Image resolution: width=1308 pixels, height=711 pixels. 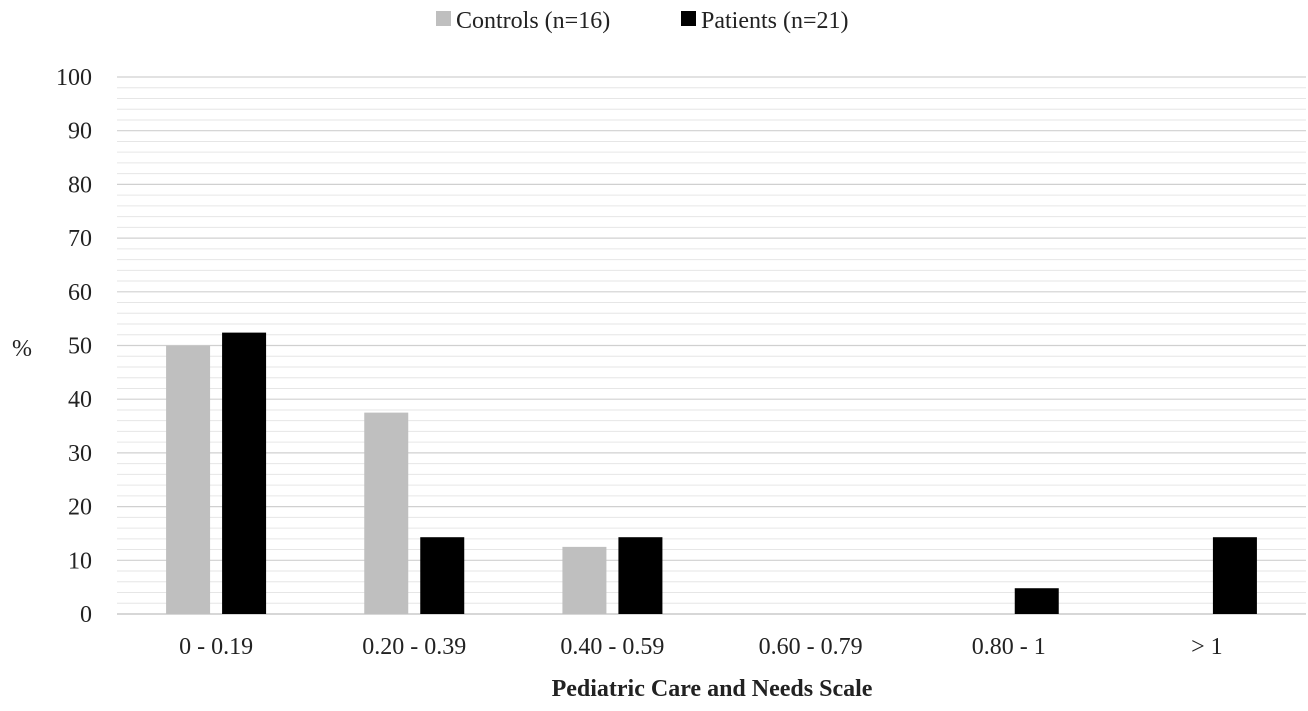 I want to click on legend: Controls (n=16) Patients (n=21), so click(x=642, y=21).